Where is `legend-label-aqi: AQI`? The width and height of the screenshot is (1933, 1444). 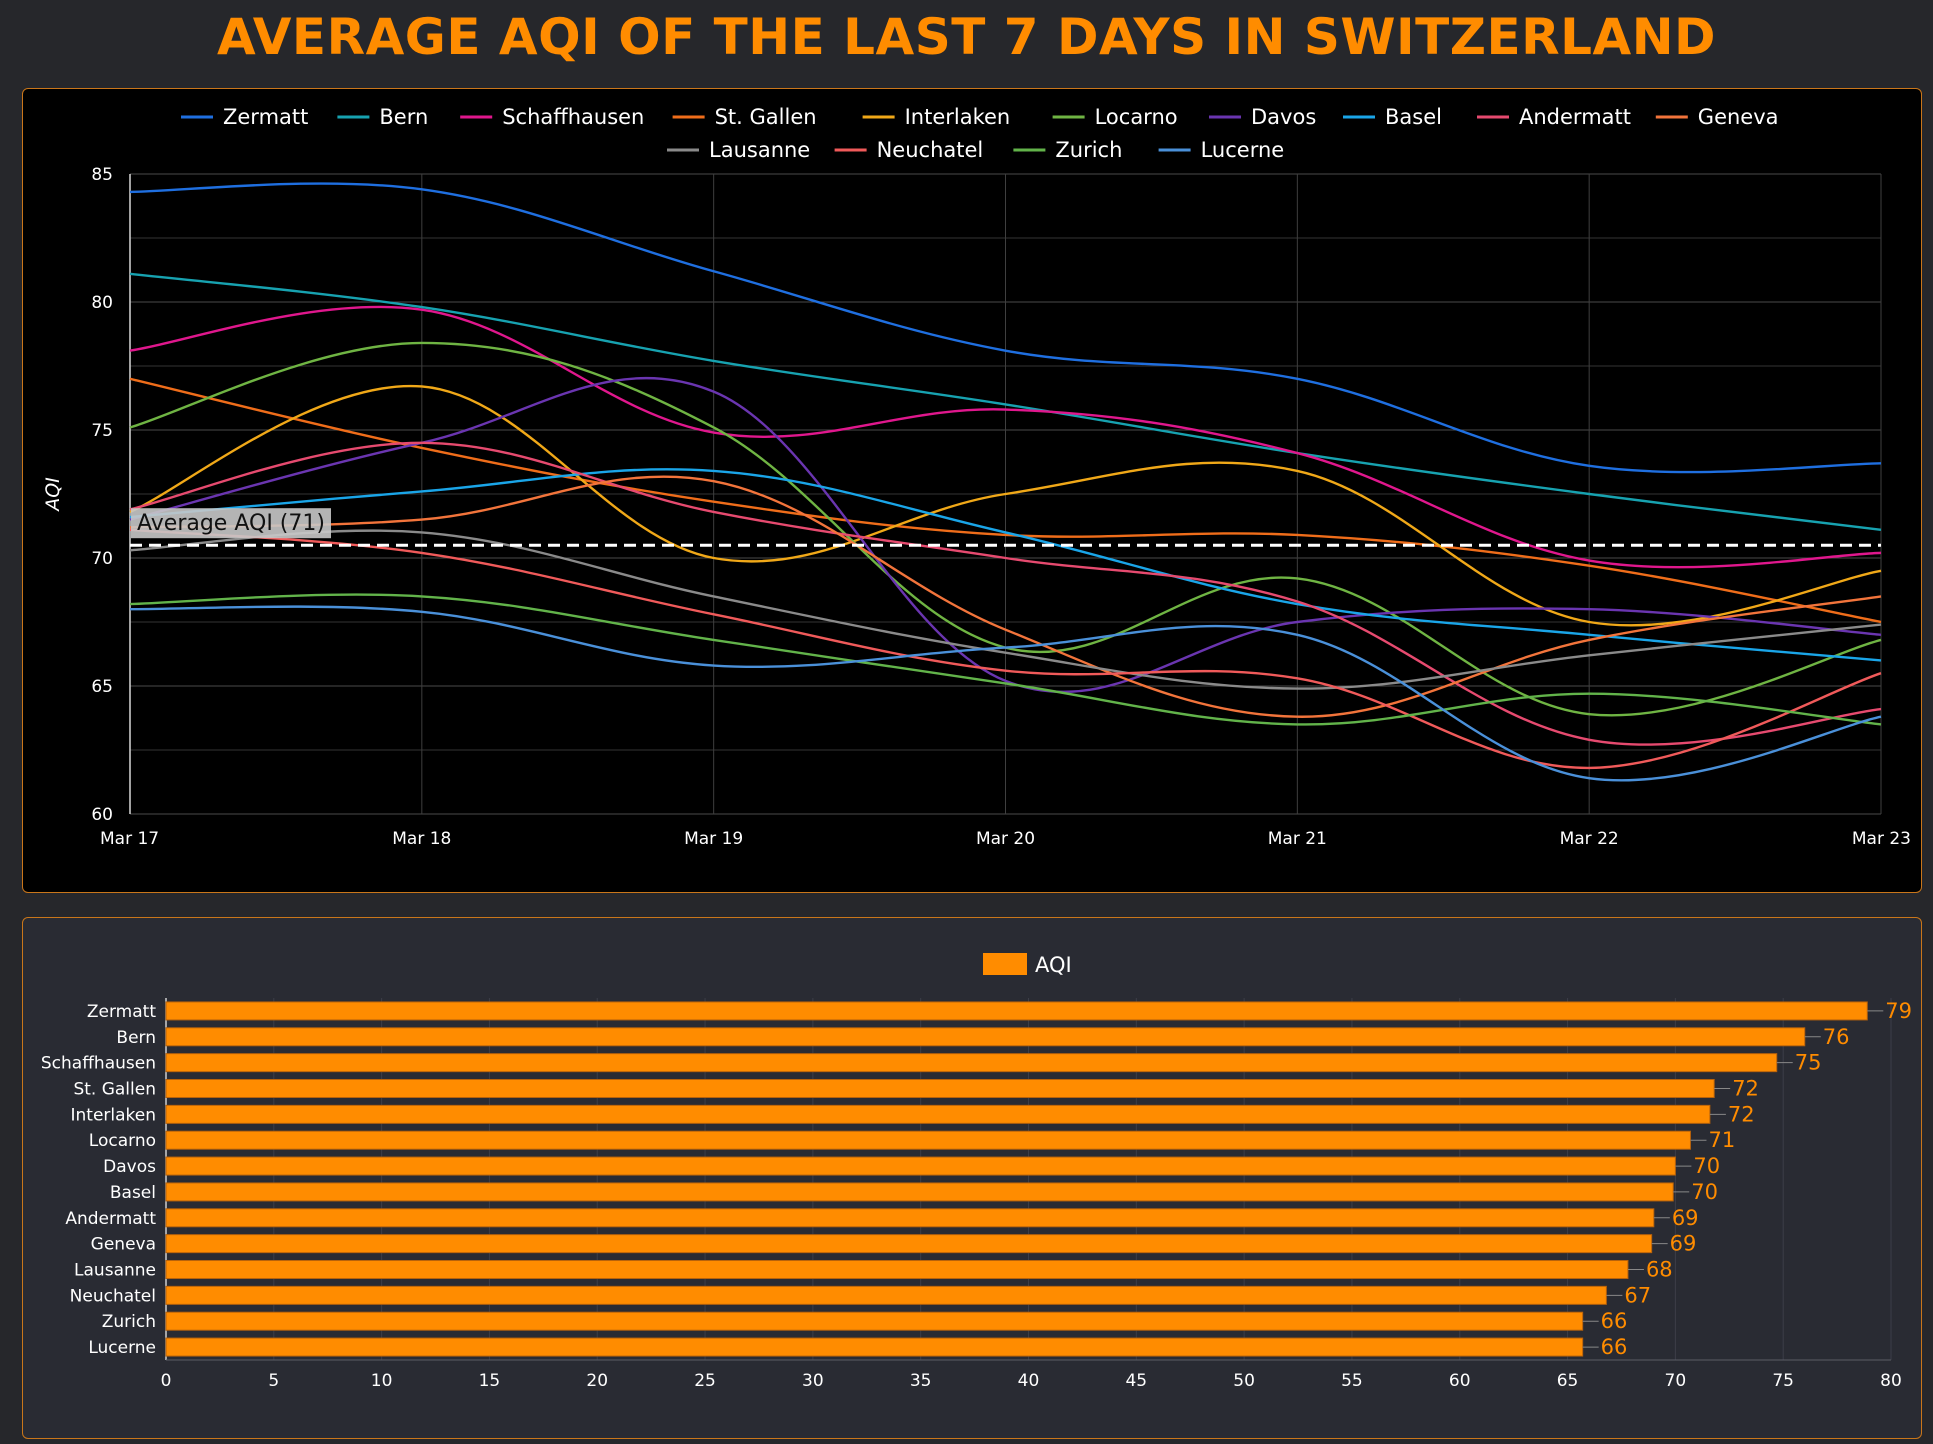
legend-label-aqi: AQI is located at coordinates (1053, 965).